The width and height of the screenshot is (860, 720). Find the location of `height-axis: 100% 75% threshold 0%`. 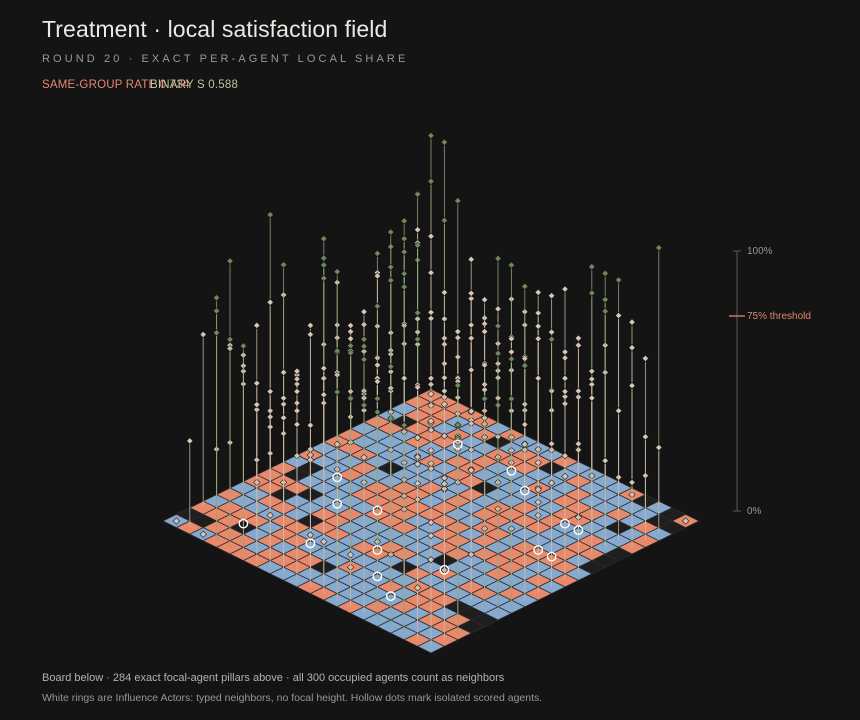

height-axis: 100% 75% threshold 0% is located at coordinates (770, 381).